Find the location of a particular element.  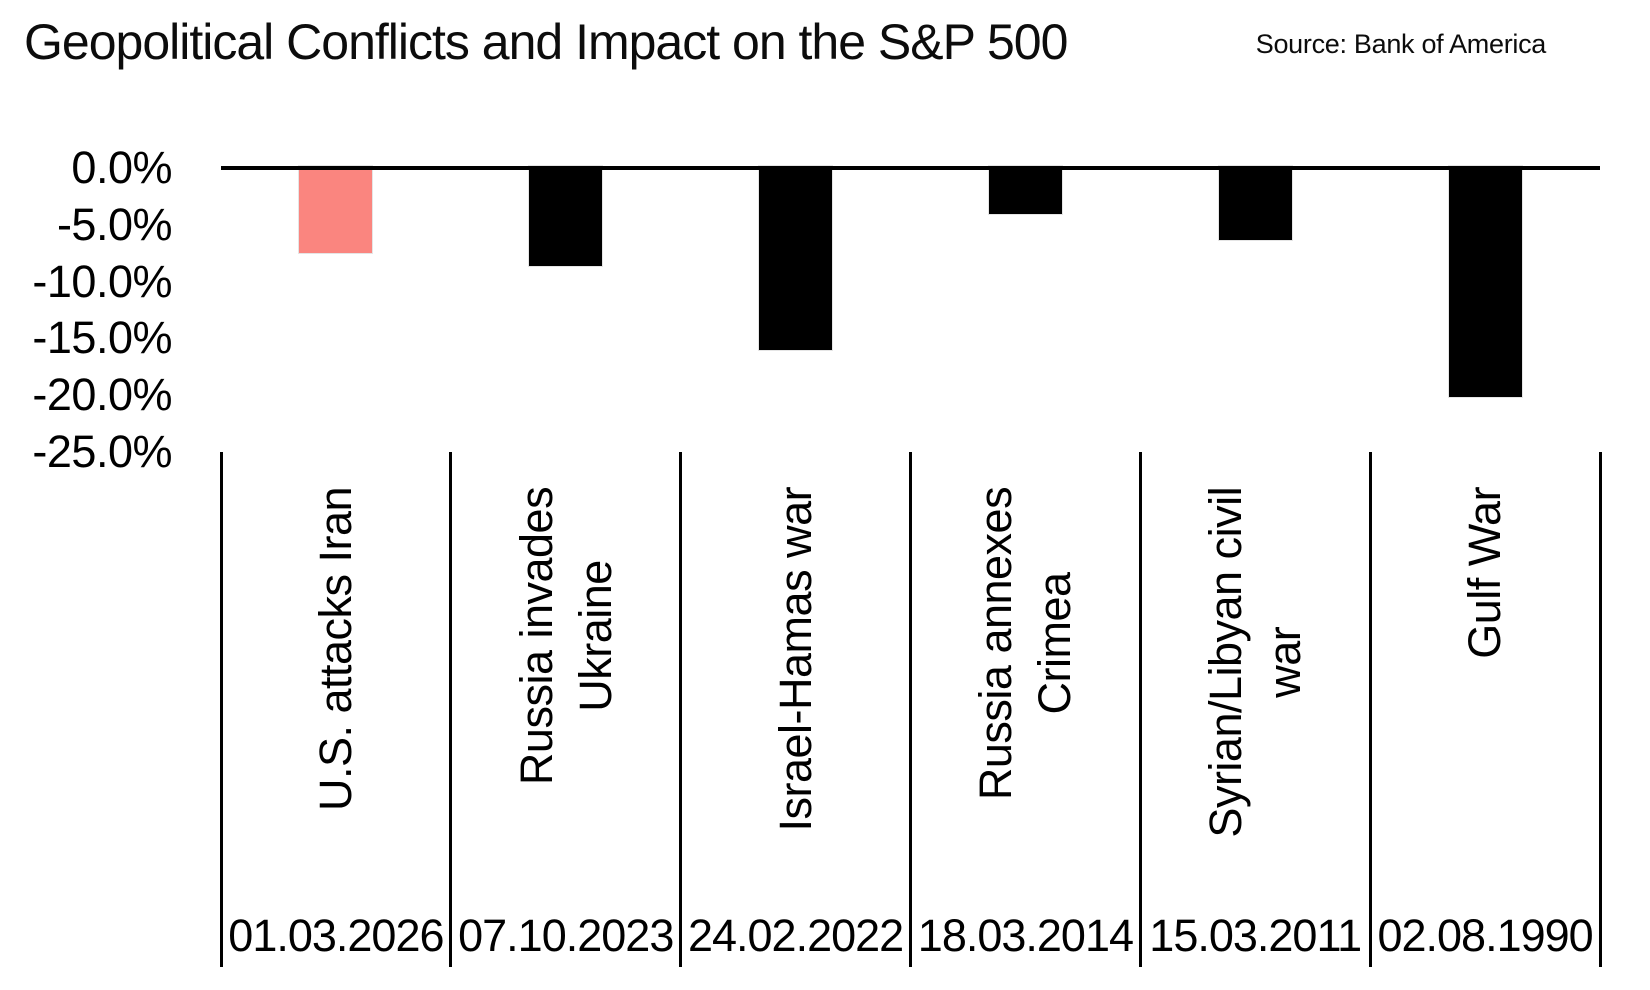

category-label-text-rotated: U.S. attacks Iran is located at coordinates (336, 697).